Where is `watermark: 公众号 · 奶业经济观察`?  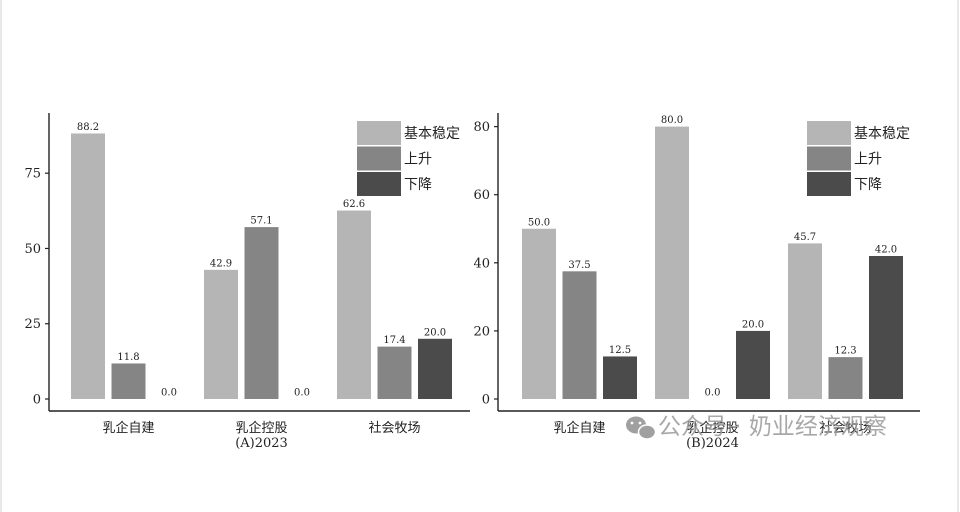 watermark: 公众号 · 奶业经济观察 is located at coordinates (756, 427).